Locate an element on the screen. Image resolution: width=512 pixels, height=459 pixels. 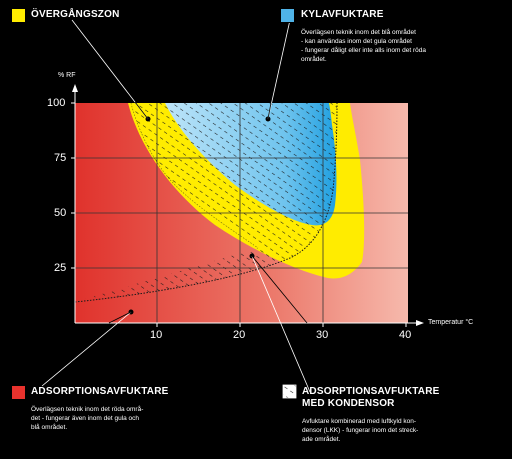
transition-swatch is located at coordinates (18, 15).